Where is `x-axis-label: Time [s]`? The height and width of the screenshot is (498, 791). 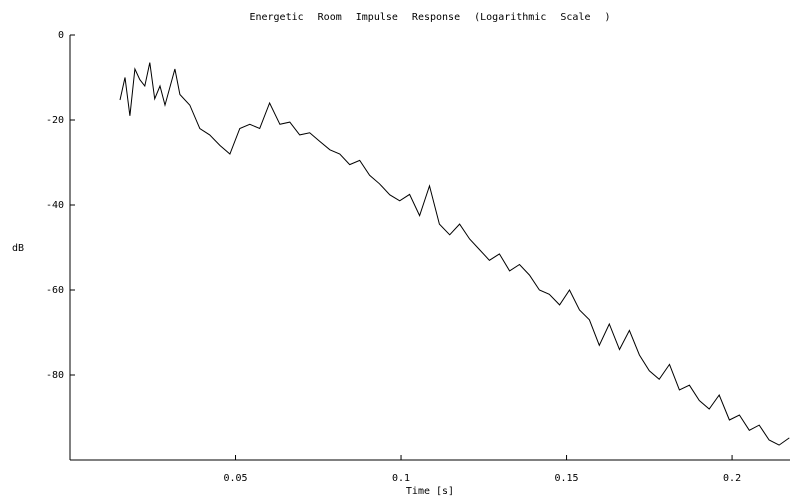
x-axis-label: Time [s] is located at coordinates (430, 491).